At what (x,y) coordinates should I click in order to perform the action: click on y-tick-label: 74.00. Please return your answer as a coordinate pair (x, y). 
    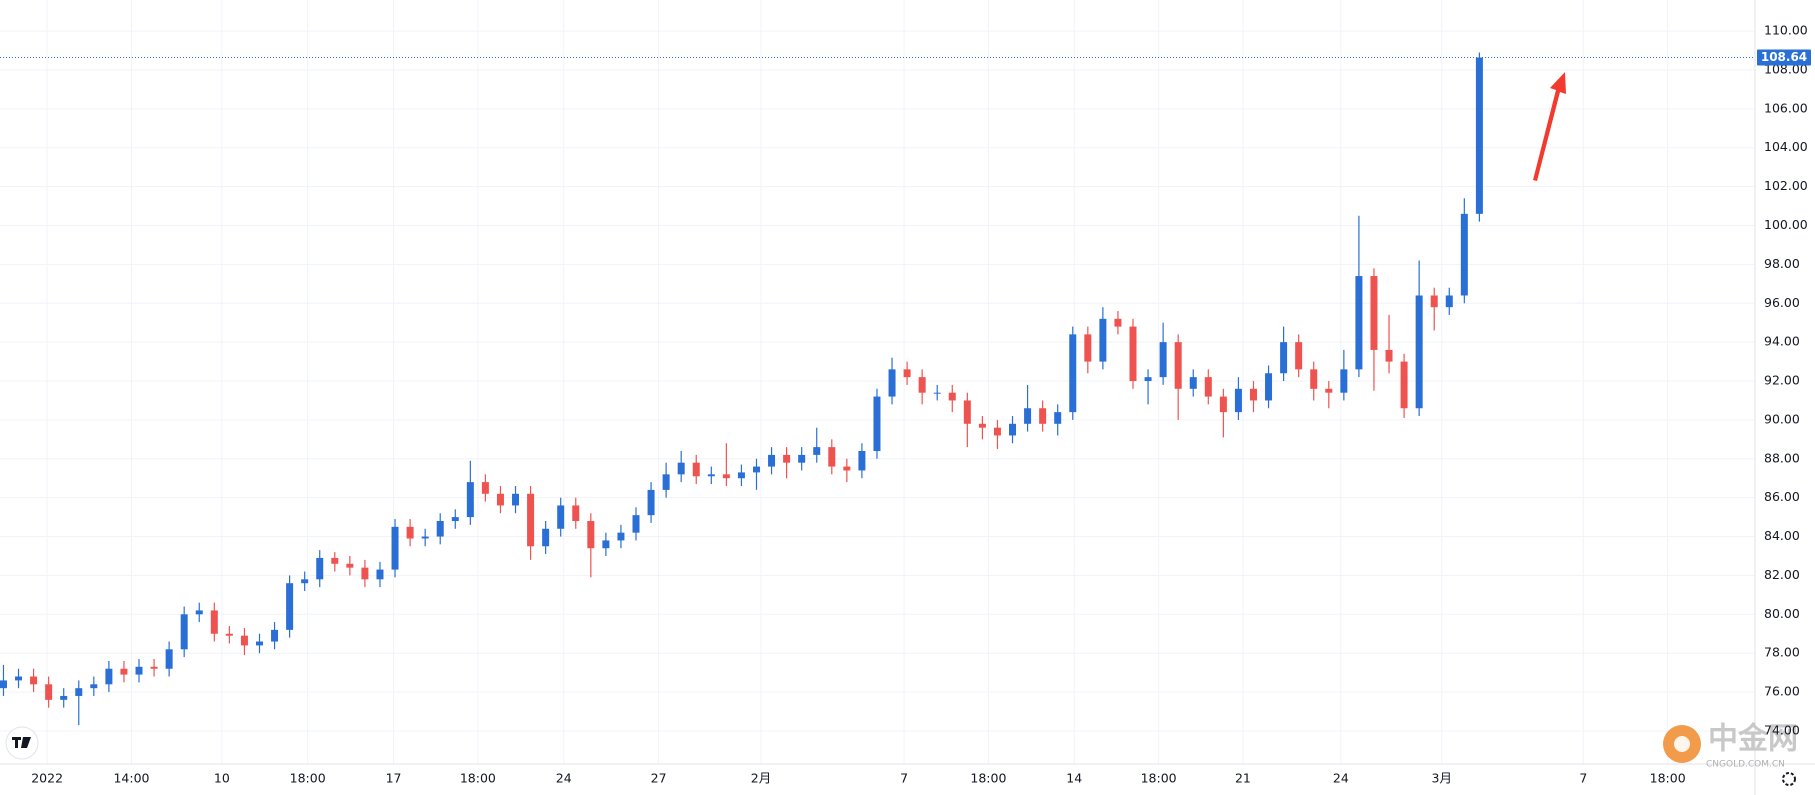
    Looking at the image, I should click on (1782, 729).